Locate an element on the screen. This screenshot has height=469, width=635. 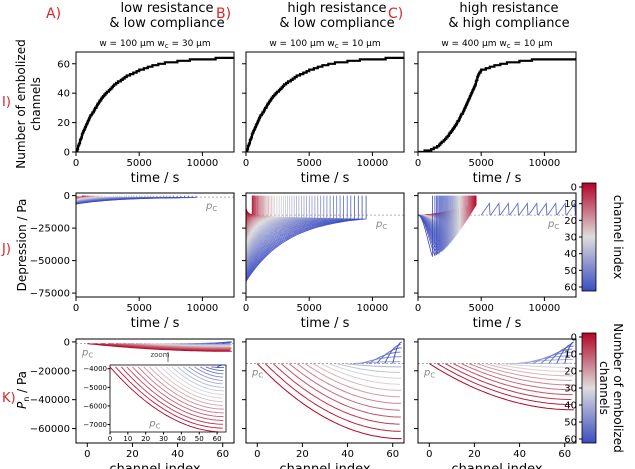
column-letter: A) is located at coordinates (53, 14).